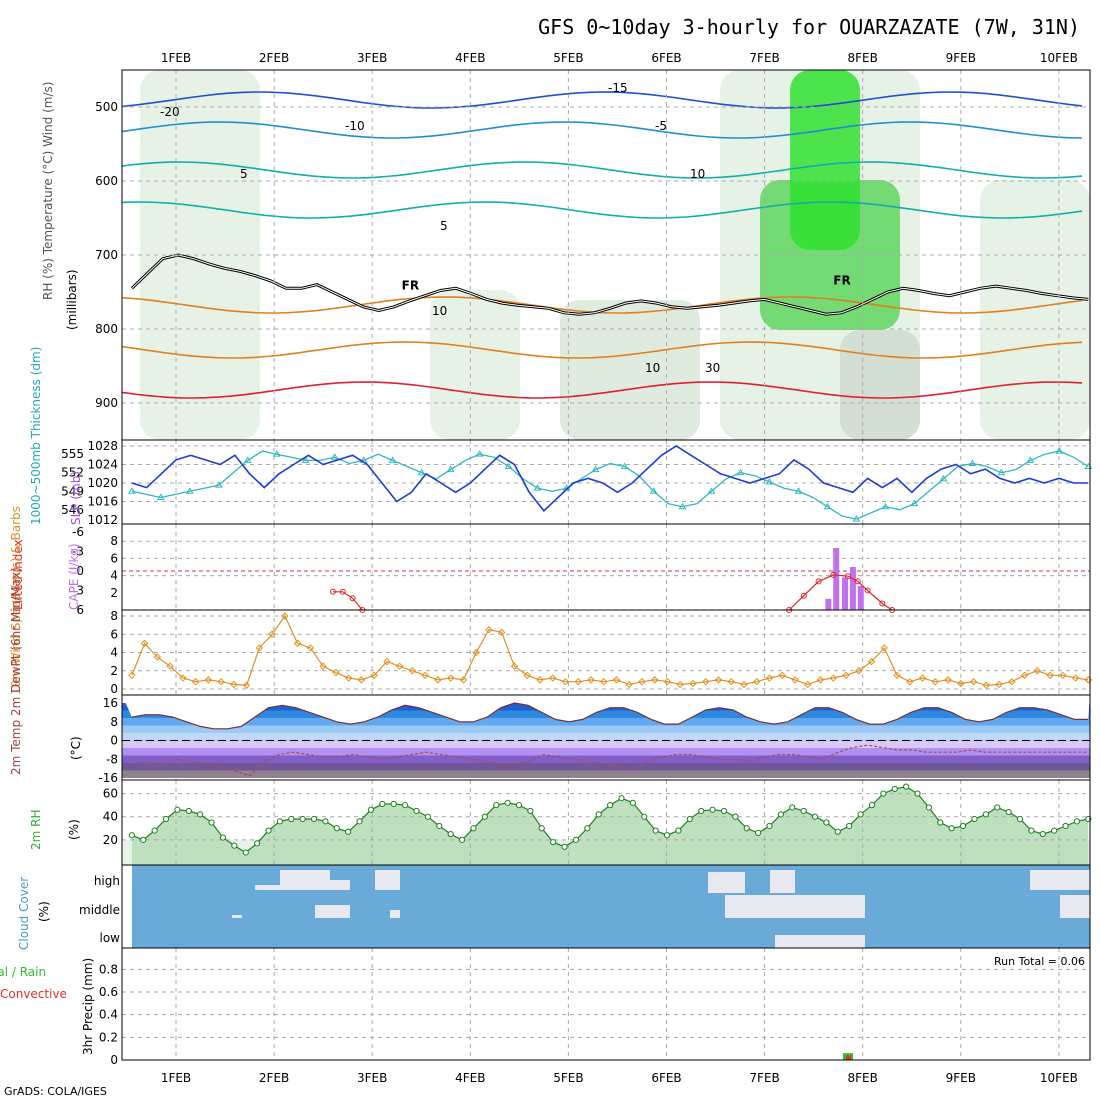 Image resolution: width=1100 pixels, height=1100 pixels. I want to click on upper-air-ylabel2: (millibars), so click(72, 299).